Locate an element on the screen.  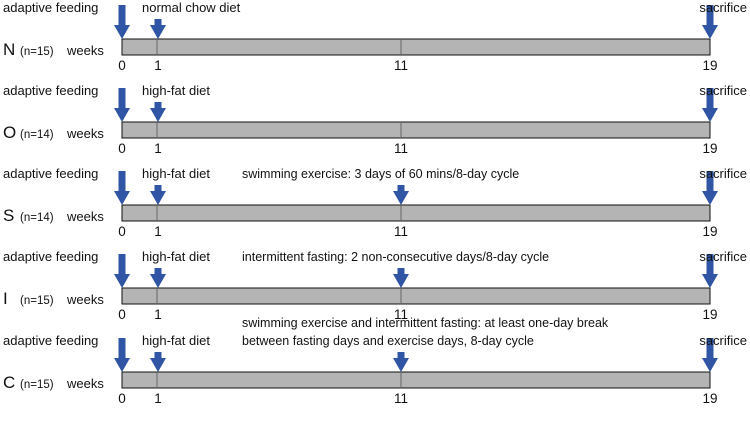
group-code: I is located at coordinates (5, 298).